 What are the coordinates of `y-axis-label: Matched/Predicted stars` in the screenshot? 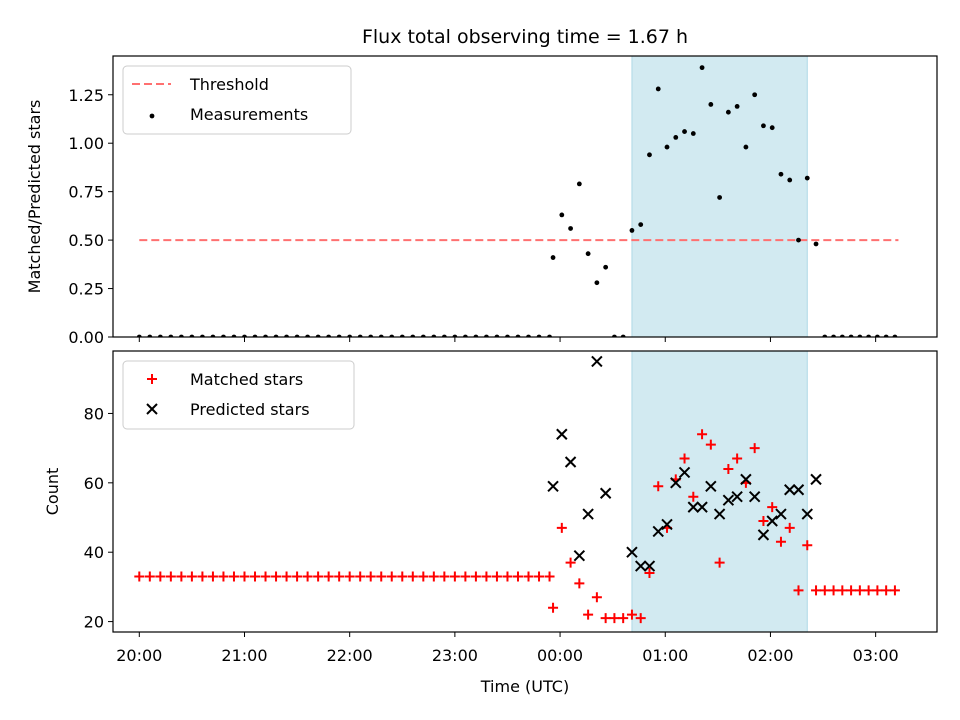 It's located at (34, 197).